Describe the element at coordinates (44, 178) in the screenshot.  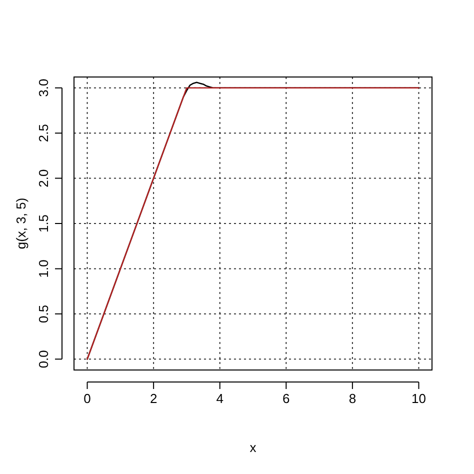
I see `y-tick-label: 2.0` at that location.